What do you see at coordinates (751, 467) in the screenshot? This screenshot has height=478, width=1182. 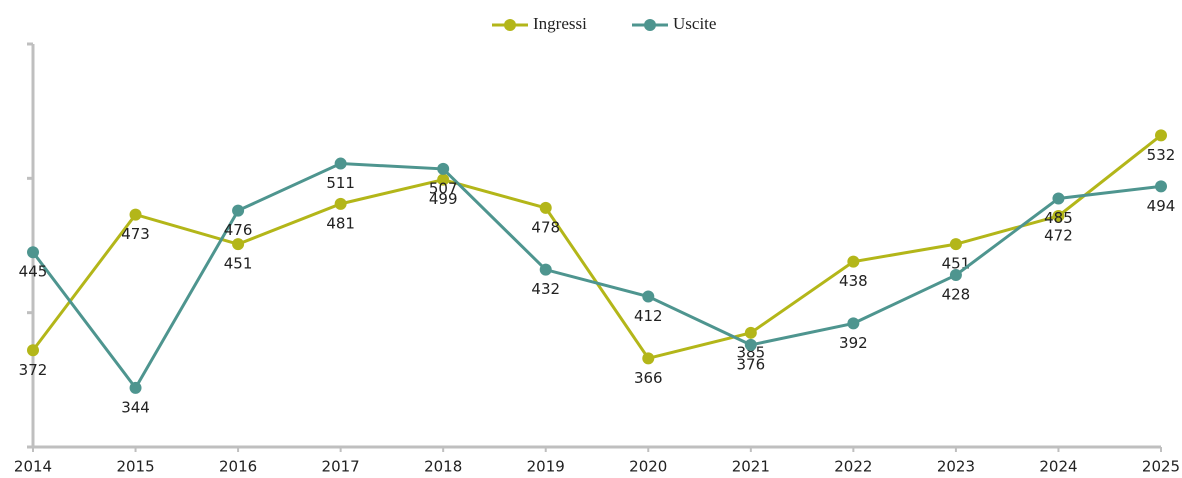 I see `x-tick-label: 2021` at bounding box center [751, 467].